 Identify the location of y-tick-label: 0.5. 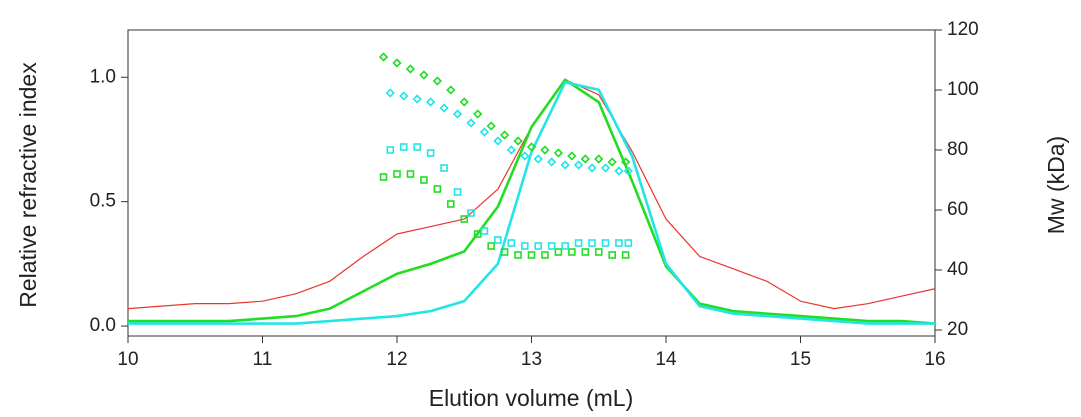
(103, 201).